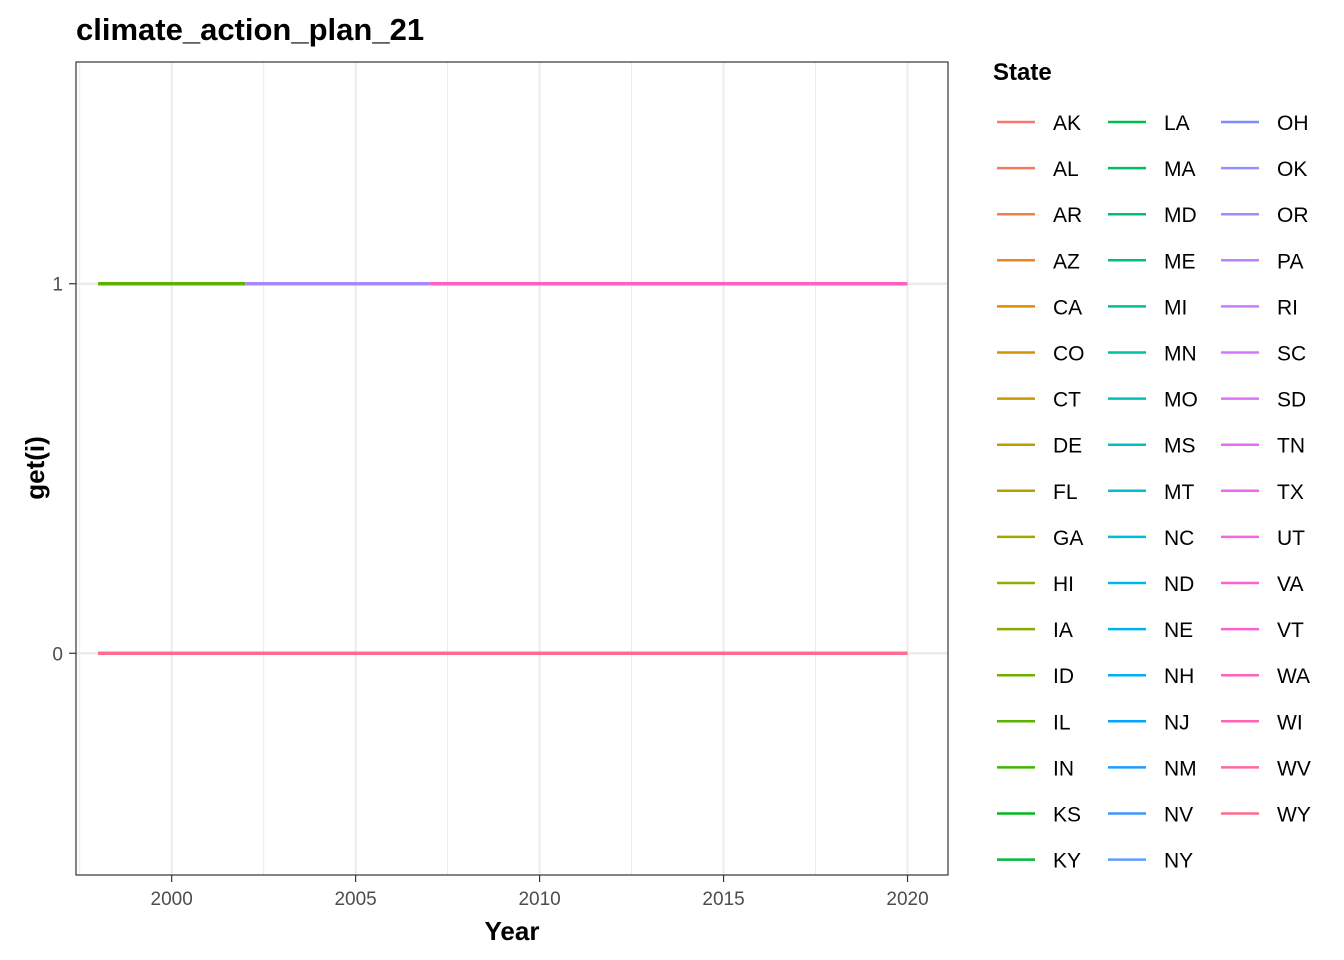 Image resolution: width=1344 pixels, height=960 pixels. What do you see at coordinates (1038, 169) in the screenshot?
I see `legend-item-al: AL` at bounding box center [1038, 169].